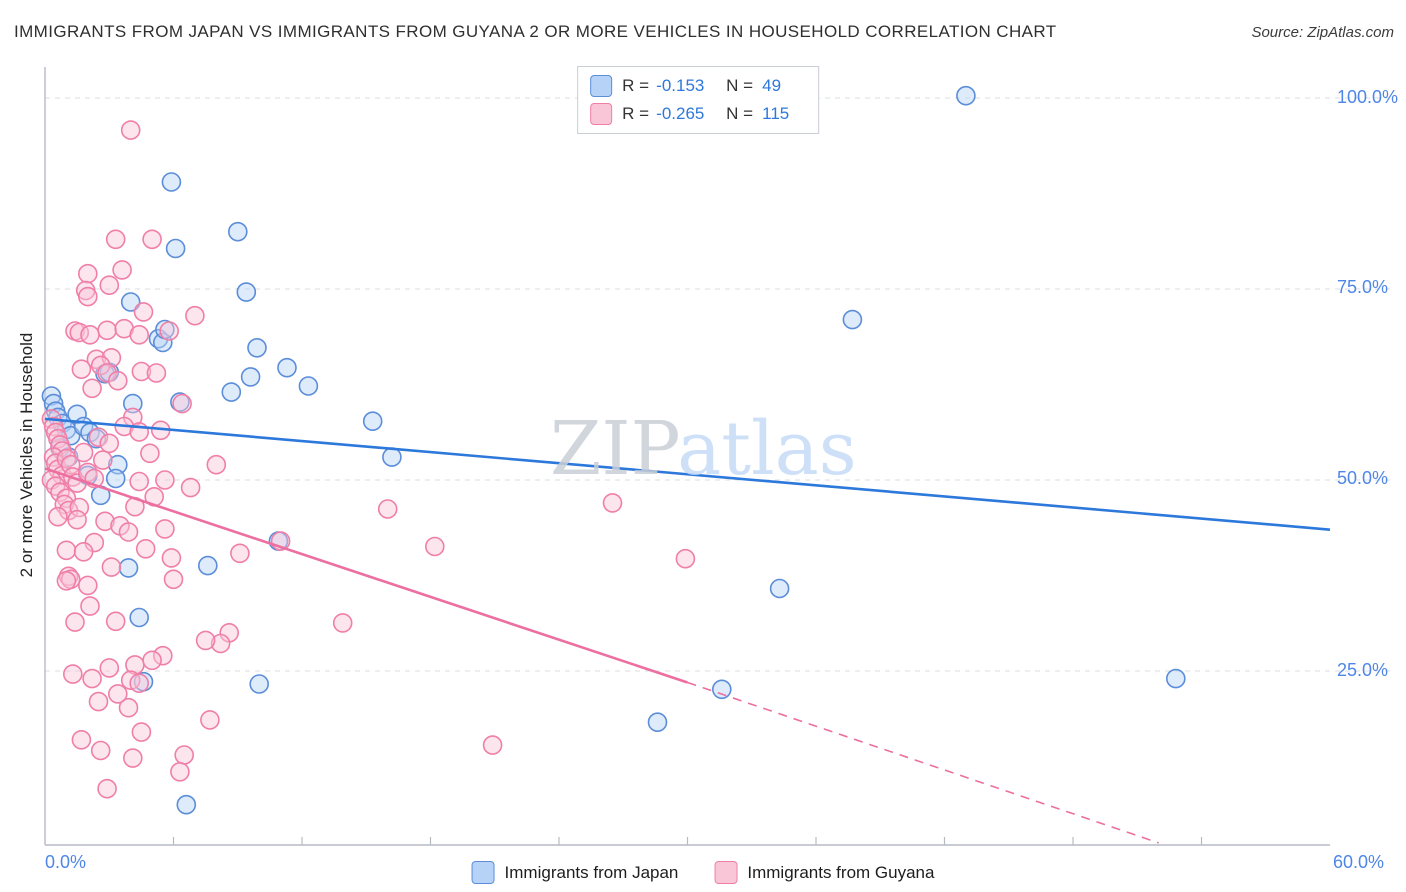 This screenshot has width=1406, height=892. I want to click on japan-legend-label: Immigrants from Japan, so click(591, 872).